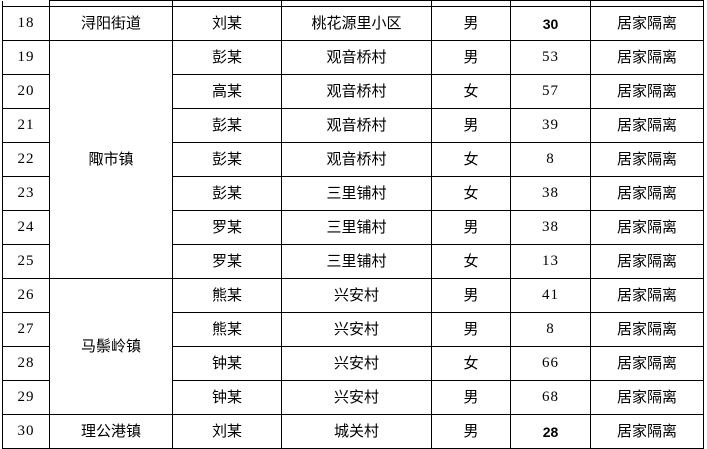  I want to click on age-cell: 28, so click(550, 431).